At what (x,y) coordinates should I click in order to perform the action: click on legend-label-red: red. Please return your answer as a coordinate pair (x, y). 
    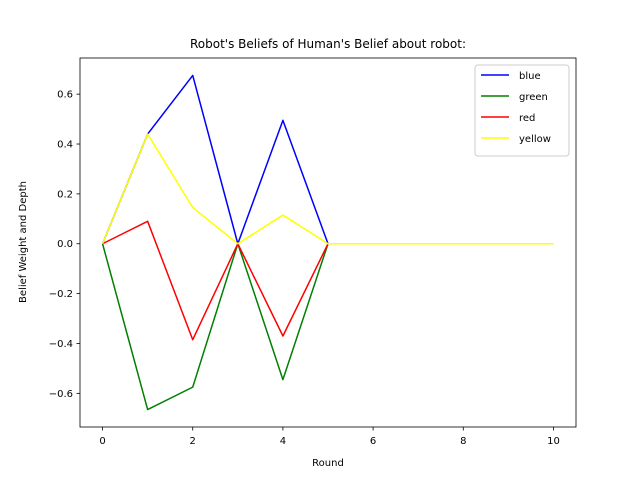
    Looking at the image, I should click on (527, 118).